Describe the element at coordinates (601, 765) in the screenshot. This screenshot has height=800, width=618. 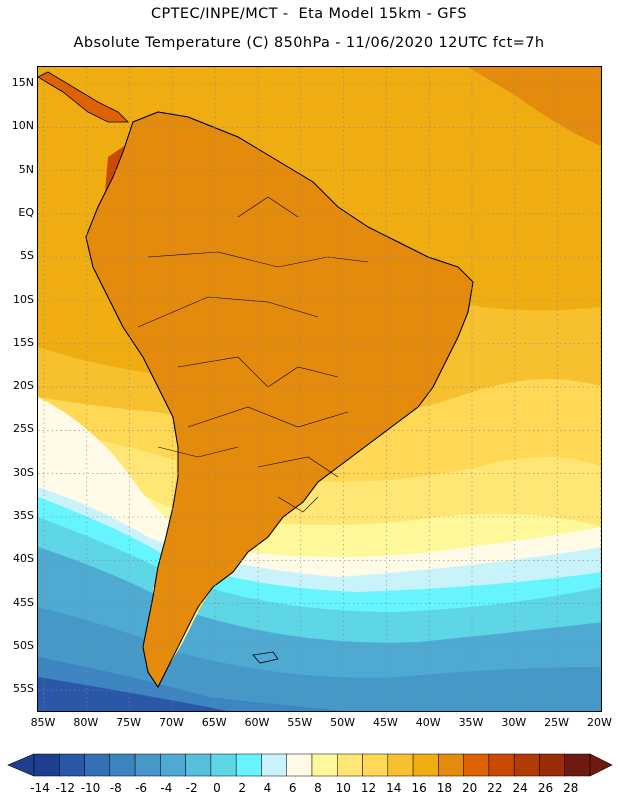
I see `colorbar-max-arrow` at that location.